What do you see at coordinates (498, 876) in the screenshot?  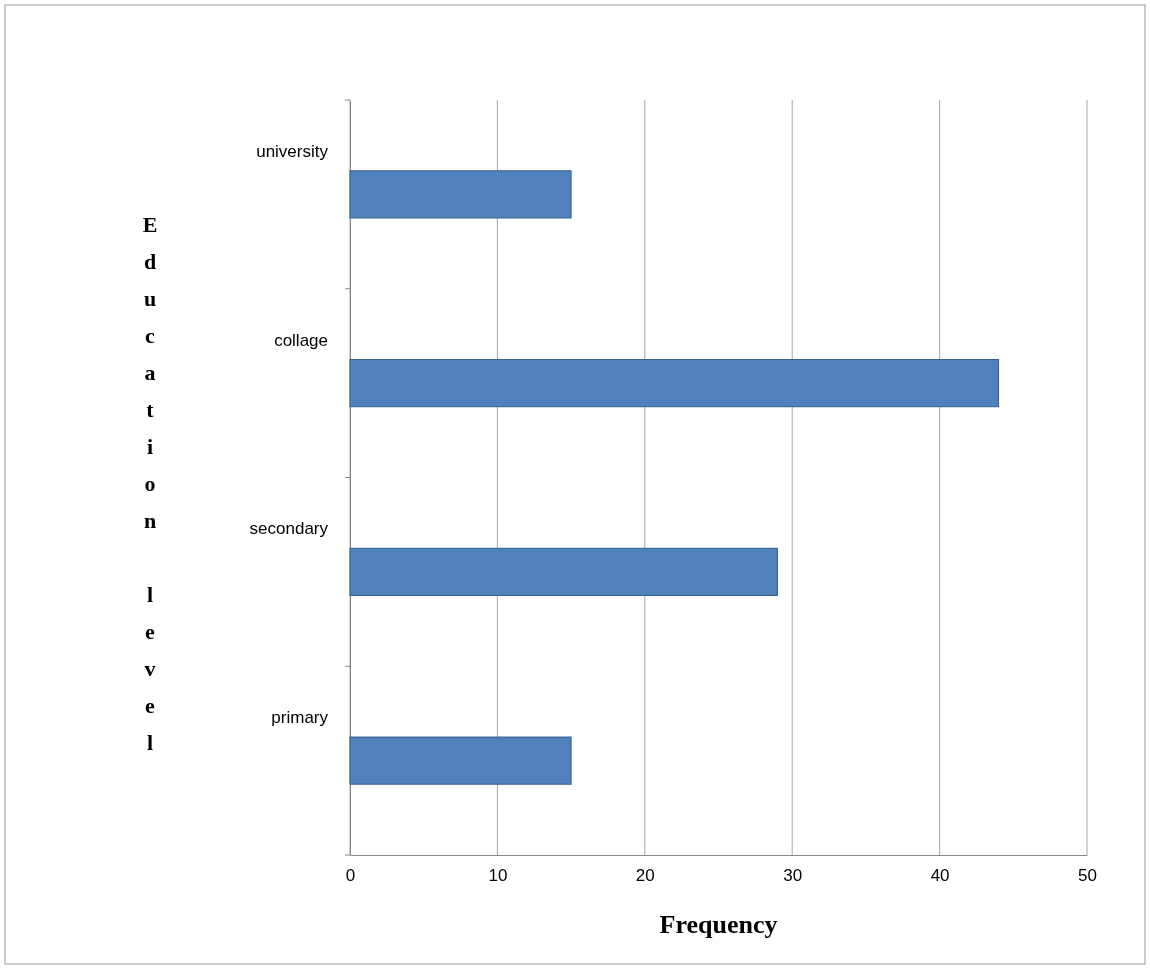 I see `x-tick-label: 10` at bounding box center [498, 876].